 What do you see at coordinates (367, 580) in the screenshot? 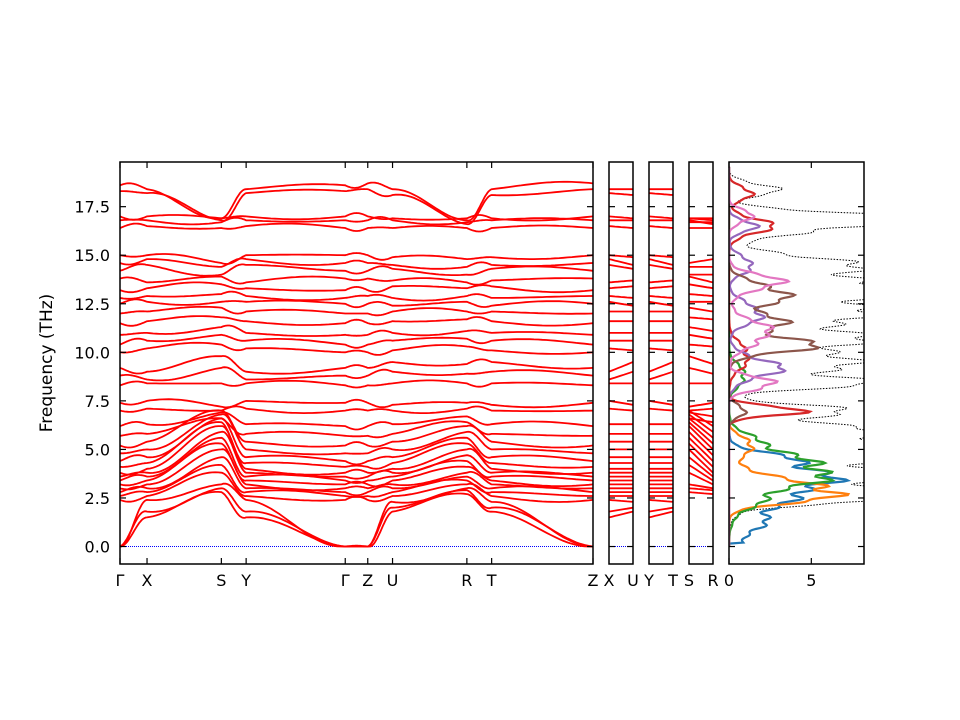
I see `k-point-label: Z` at bounding box center [367, 580].